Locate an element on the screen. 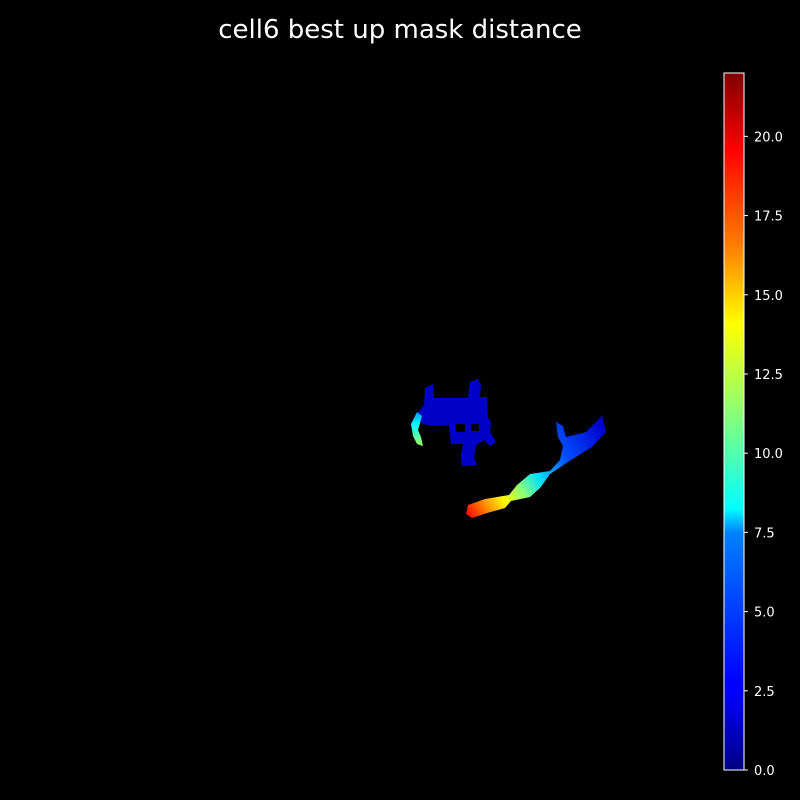  colorbar-frame is located at coordinates (734, 421).